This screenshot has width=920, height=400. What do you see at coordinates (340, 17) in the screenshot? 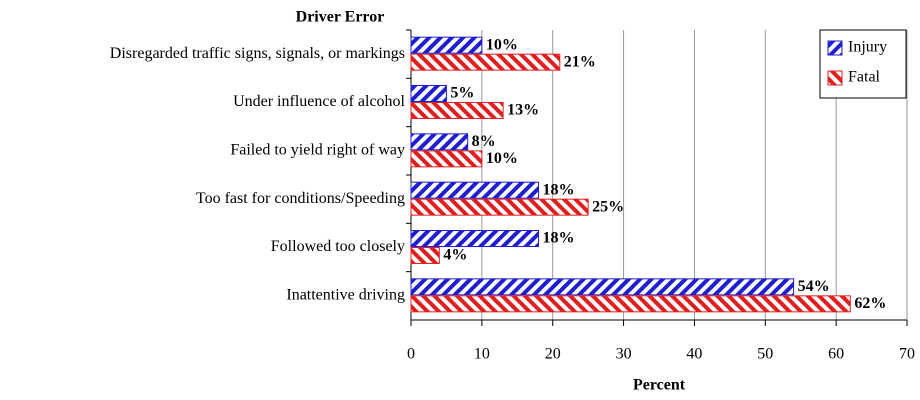
I see `chart-title: Driver Error` at bounding box center [340, 17].